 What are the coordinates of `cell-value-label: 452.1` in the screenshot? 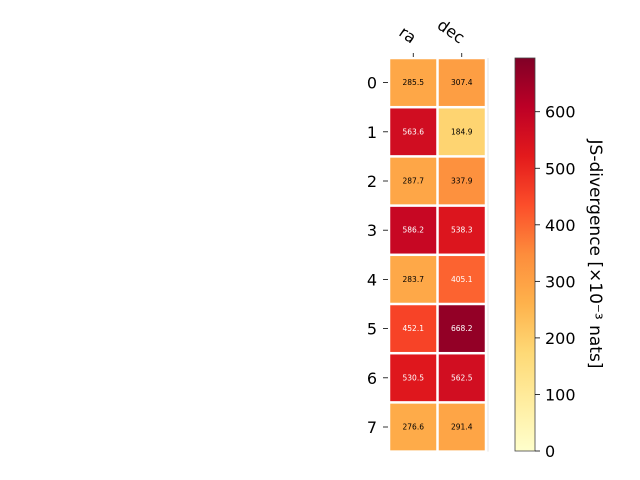 It's located at (414, 328).